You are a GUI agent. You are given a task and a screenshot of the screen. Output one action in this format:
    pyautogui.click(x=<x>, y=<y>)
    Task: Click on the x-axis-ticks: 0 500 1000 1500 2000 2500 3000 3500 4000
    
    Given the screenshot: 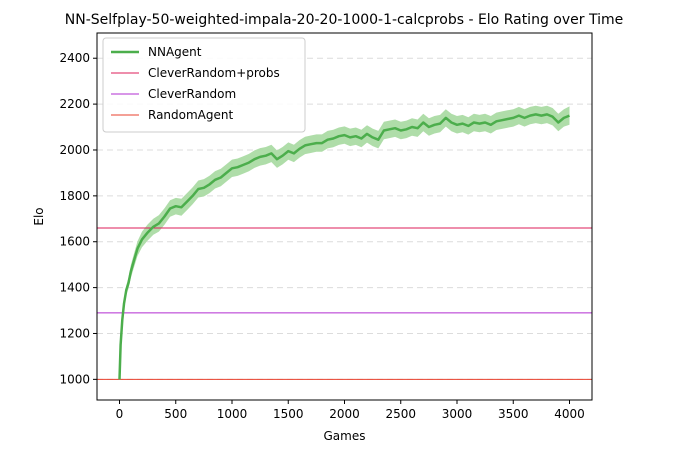 What is the action you would take?
    pyautogui.click(x=350, y=410)
    